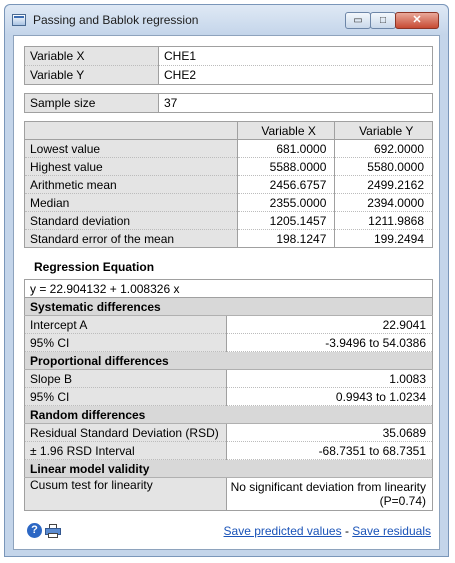 The image size is (455, 563). Describe the element at coordinates (131, 238) in the screenshot. I see `stat-label: Standard error of the mean` at that location.